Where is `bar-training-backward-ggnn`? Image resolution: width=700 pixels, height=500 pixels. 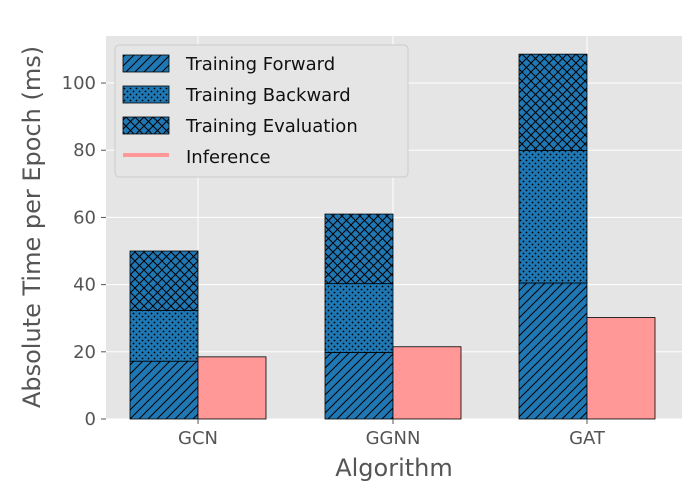
bar-training-backward-ggnn is located at coordinates (359, 318).